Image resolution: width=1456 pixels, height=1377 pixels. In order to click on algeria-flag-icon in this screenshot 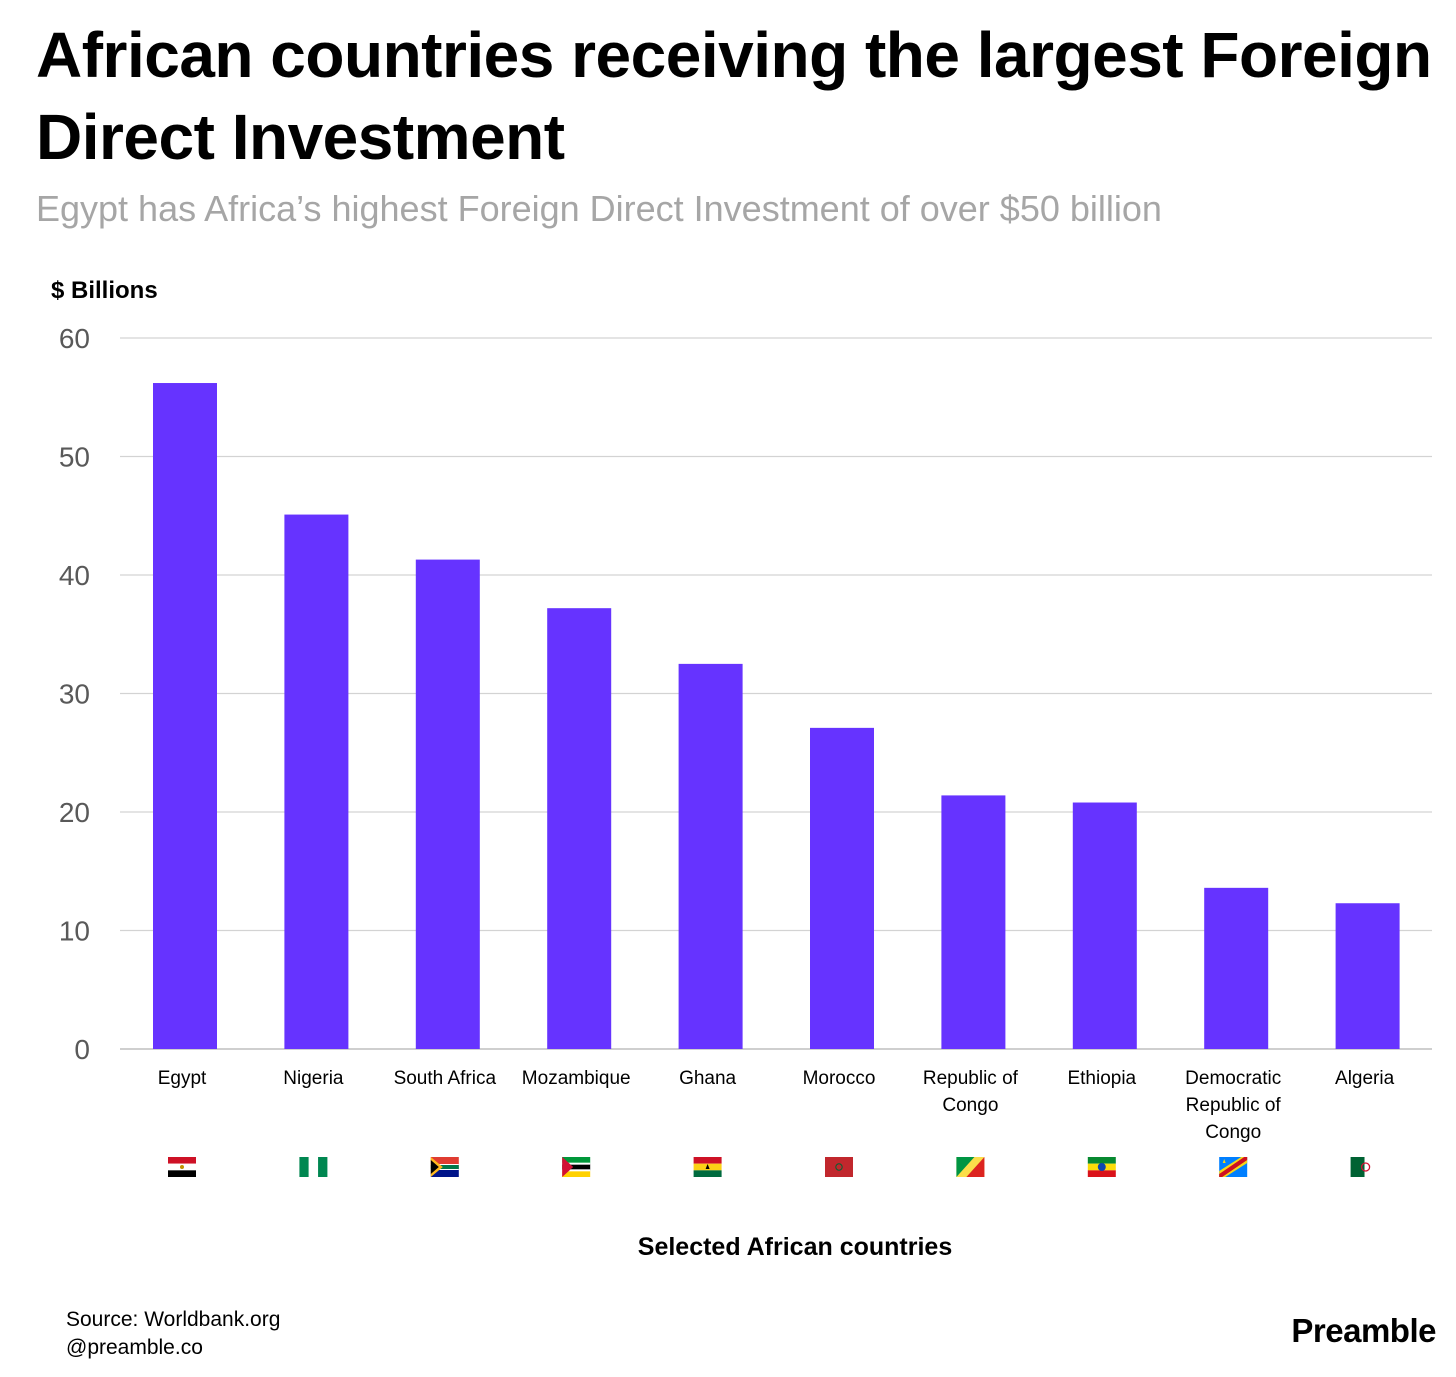, I will do `click(1364, 1167)`.